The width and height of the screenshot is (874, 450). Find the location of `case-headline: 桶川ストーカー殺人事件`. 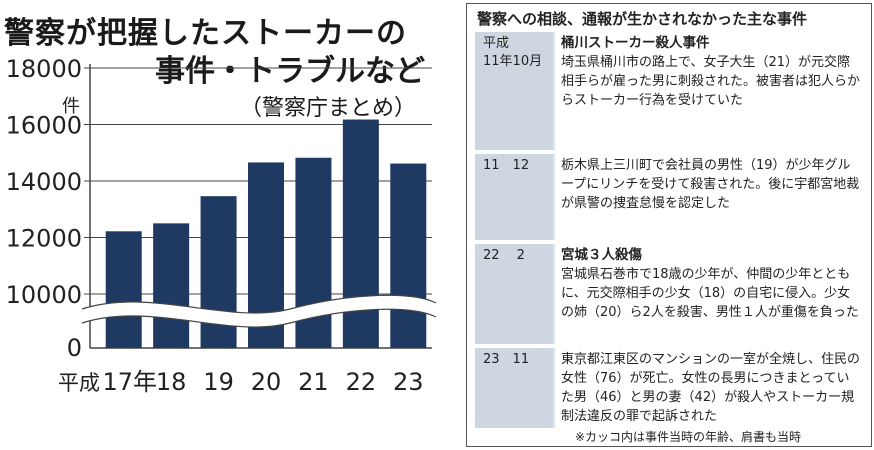

case-headline: 桶川ストーカー殺人事件 is located at coordinates (635, 43).